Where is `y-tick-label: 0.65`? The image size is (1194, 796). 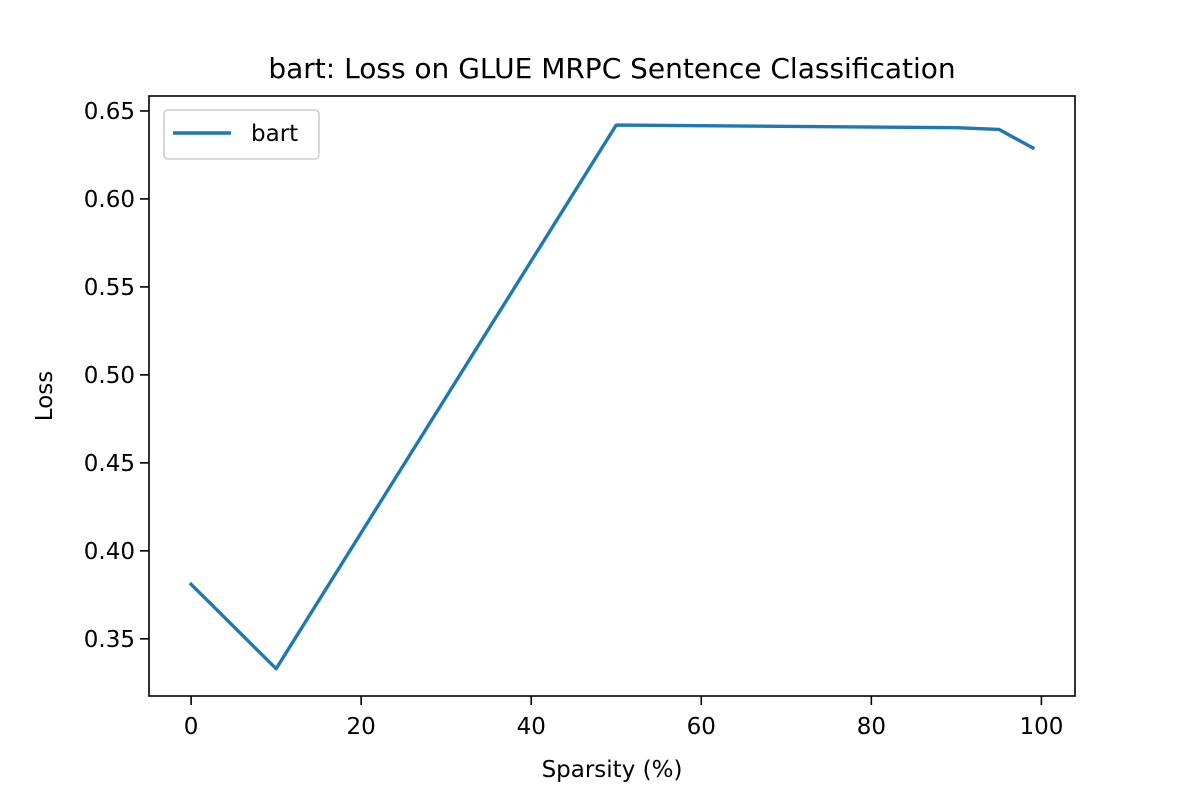
y-tick-label: 0.65 is located at coordinates (109, 112).